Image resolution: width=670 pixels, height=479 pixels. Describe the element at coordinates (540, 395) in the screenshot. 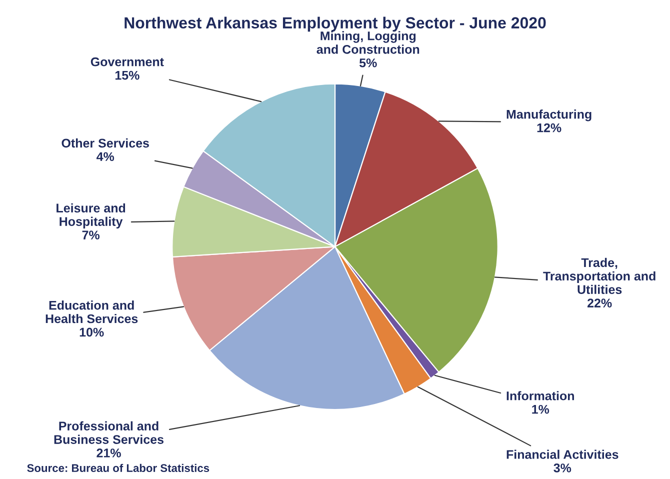

I see `slice-label: Information` at that location.